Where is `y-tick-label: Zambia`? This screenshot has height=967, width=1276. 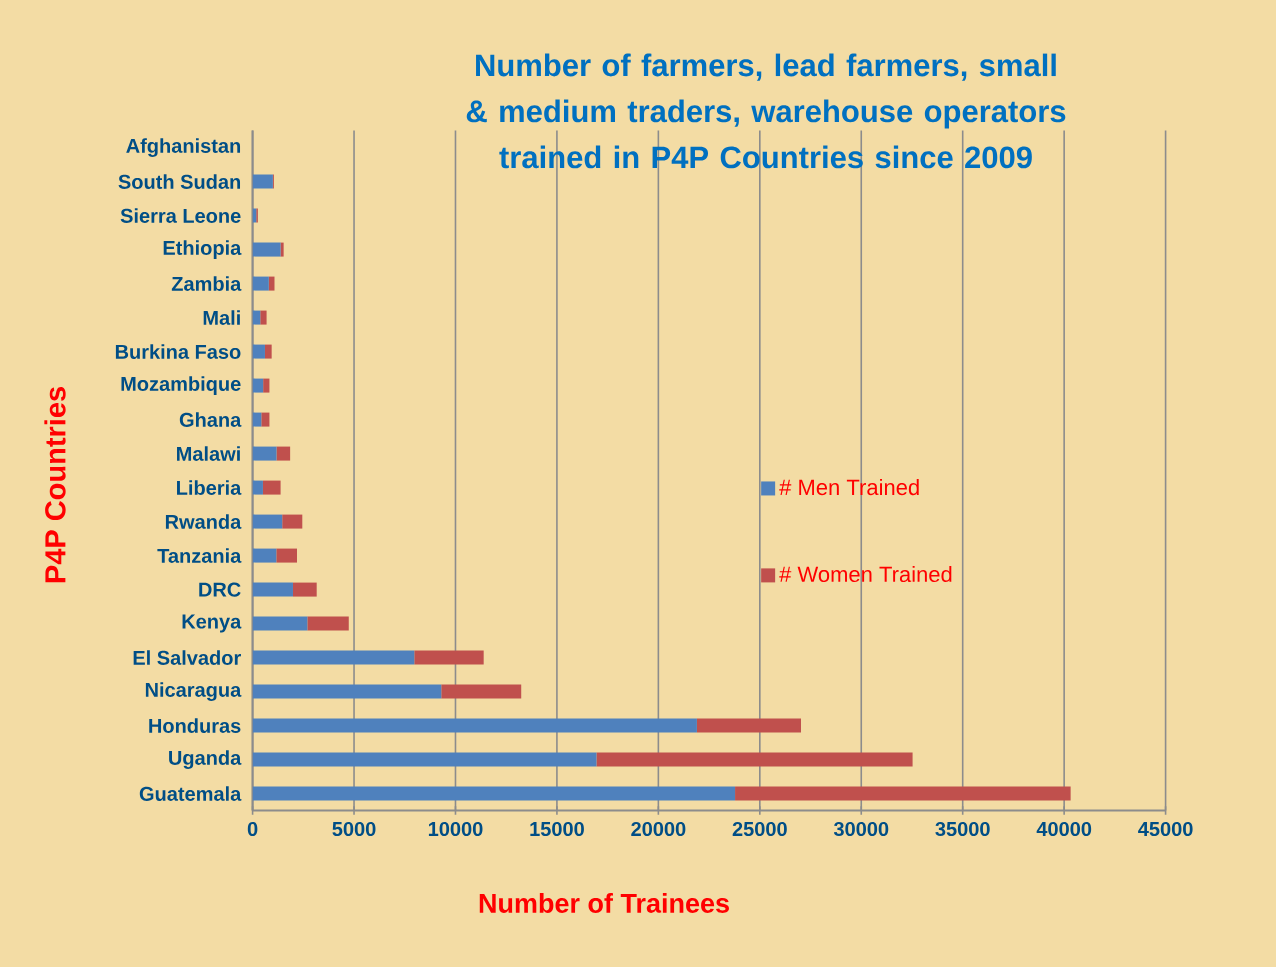
y-tick-label: Zambia is located at coordinates (206, 283).